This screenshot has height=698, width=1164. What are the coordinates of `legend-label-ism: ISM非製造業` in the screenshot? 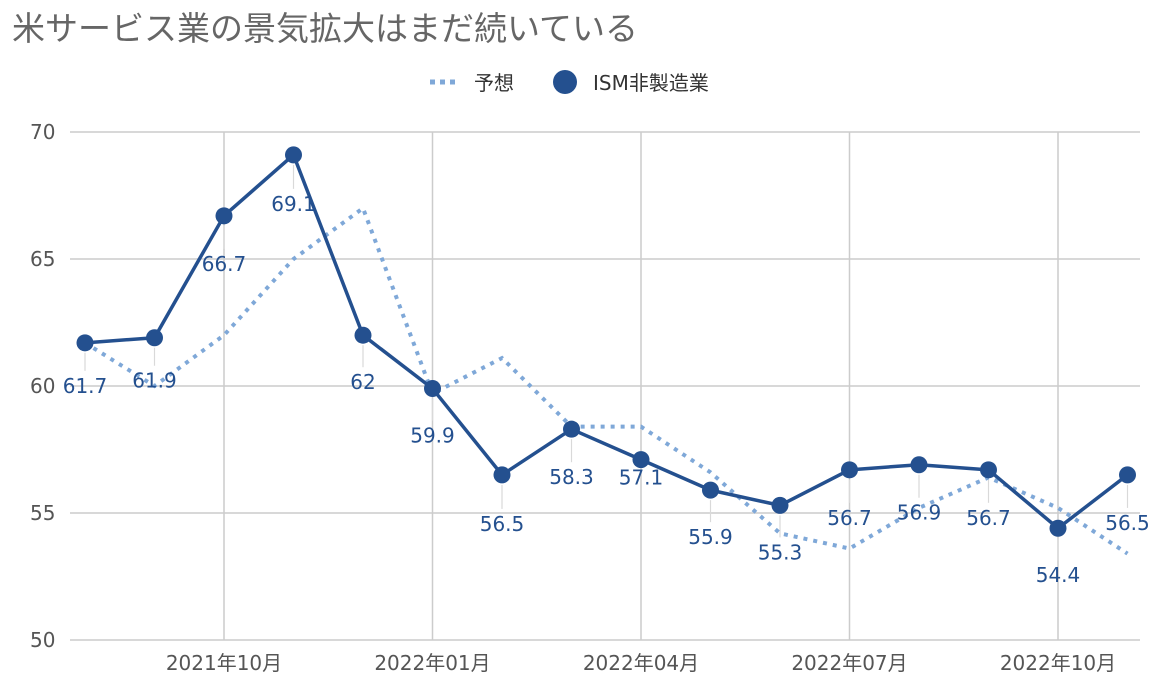 It's located at (651, 83).